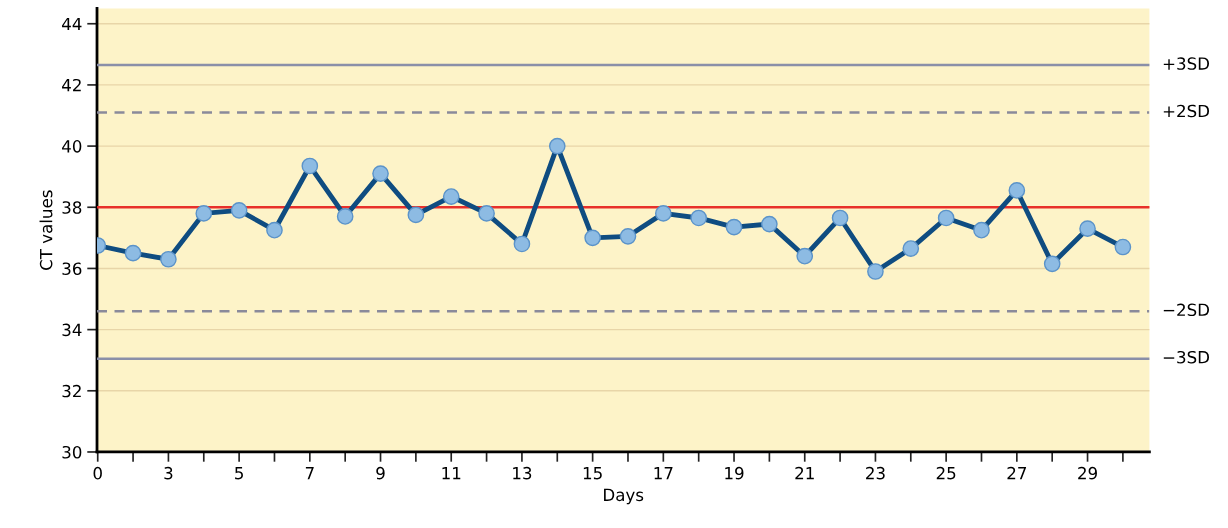 The width and height of the screenshot is (1228, 528). Describe the element at coordinates (1186, 111) in the screenshot. I see `ref-line-label: +2SD` at that location.